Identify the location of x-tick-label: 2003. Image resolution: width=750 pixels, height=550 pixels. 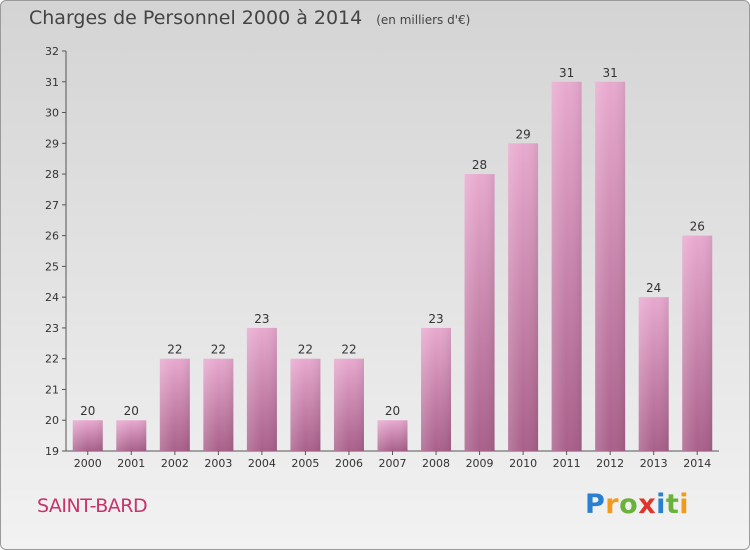
(218, 463).